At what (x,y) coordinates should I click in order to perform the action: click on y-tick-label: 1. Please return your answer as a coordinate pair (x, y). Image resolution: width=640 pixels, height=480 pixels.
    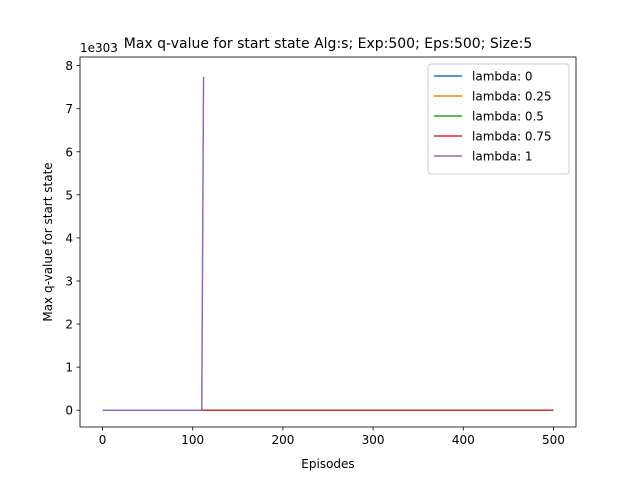
    Looking at the image, I should click on (69, 368).